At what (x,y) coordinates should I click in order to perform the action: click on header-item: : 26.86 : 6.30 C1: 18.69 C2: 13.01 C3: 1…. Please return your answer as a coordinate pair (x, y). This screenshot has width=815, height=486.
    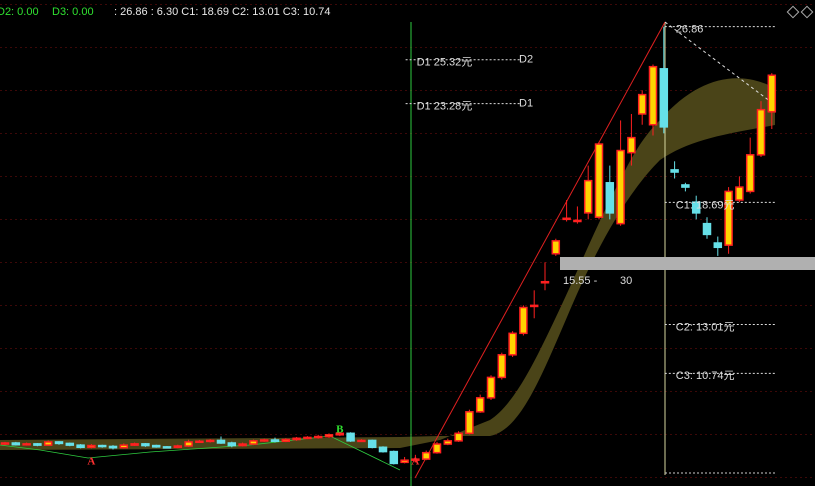
    Looking at the image, I should click on (222, 12).